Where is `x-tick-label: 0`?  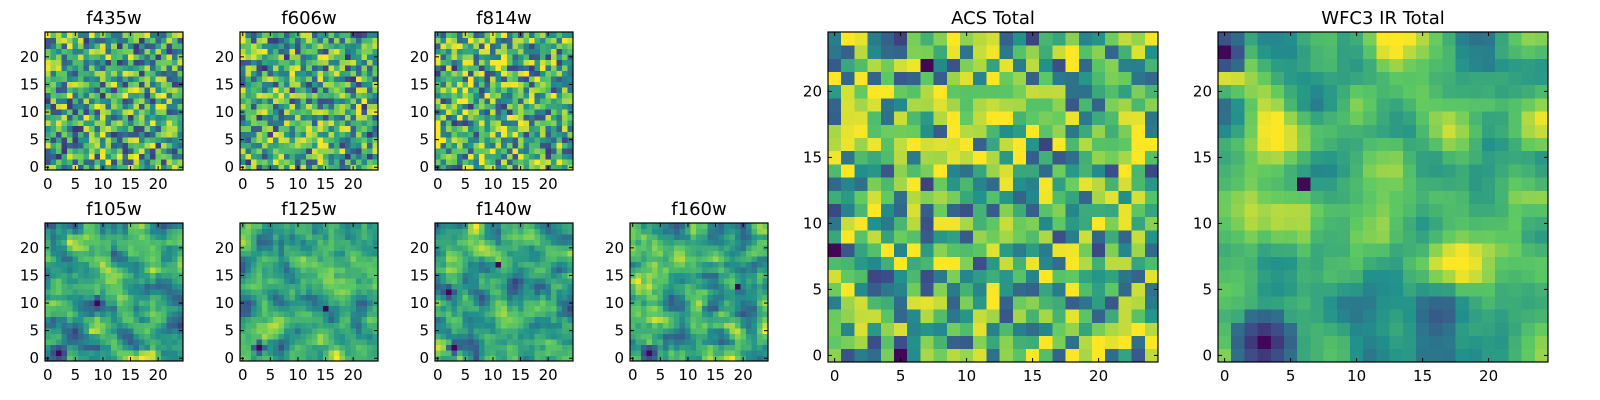
x-tick-label: 0 is located at coordinates (633, 375).